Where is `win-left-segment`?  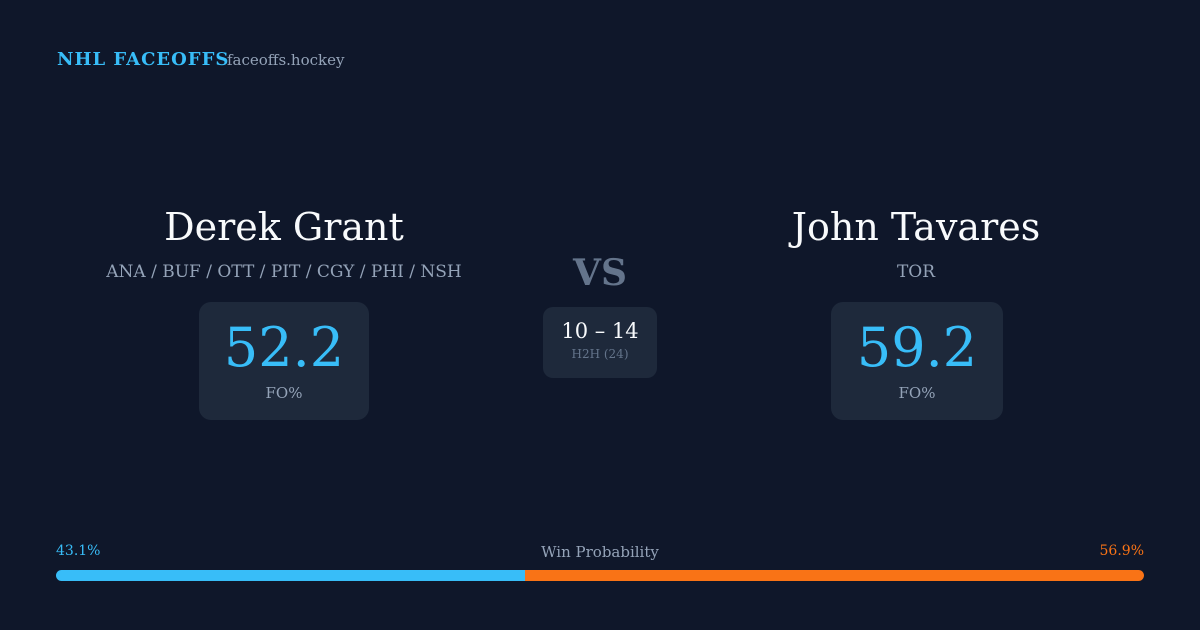
win-left-segment is located at coordinates (290, 575).